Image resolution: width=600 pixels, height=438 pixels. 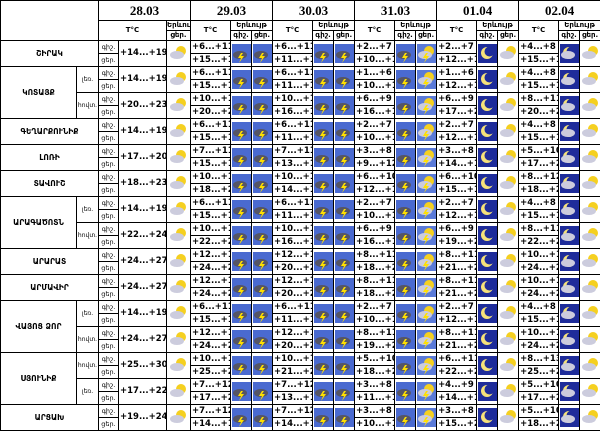 What do you see at coordinates (539, 268) in the screenshot?
I see `day-temp: +24...+27` at bounding box center [539, 268].